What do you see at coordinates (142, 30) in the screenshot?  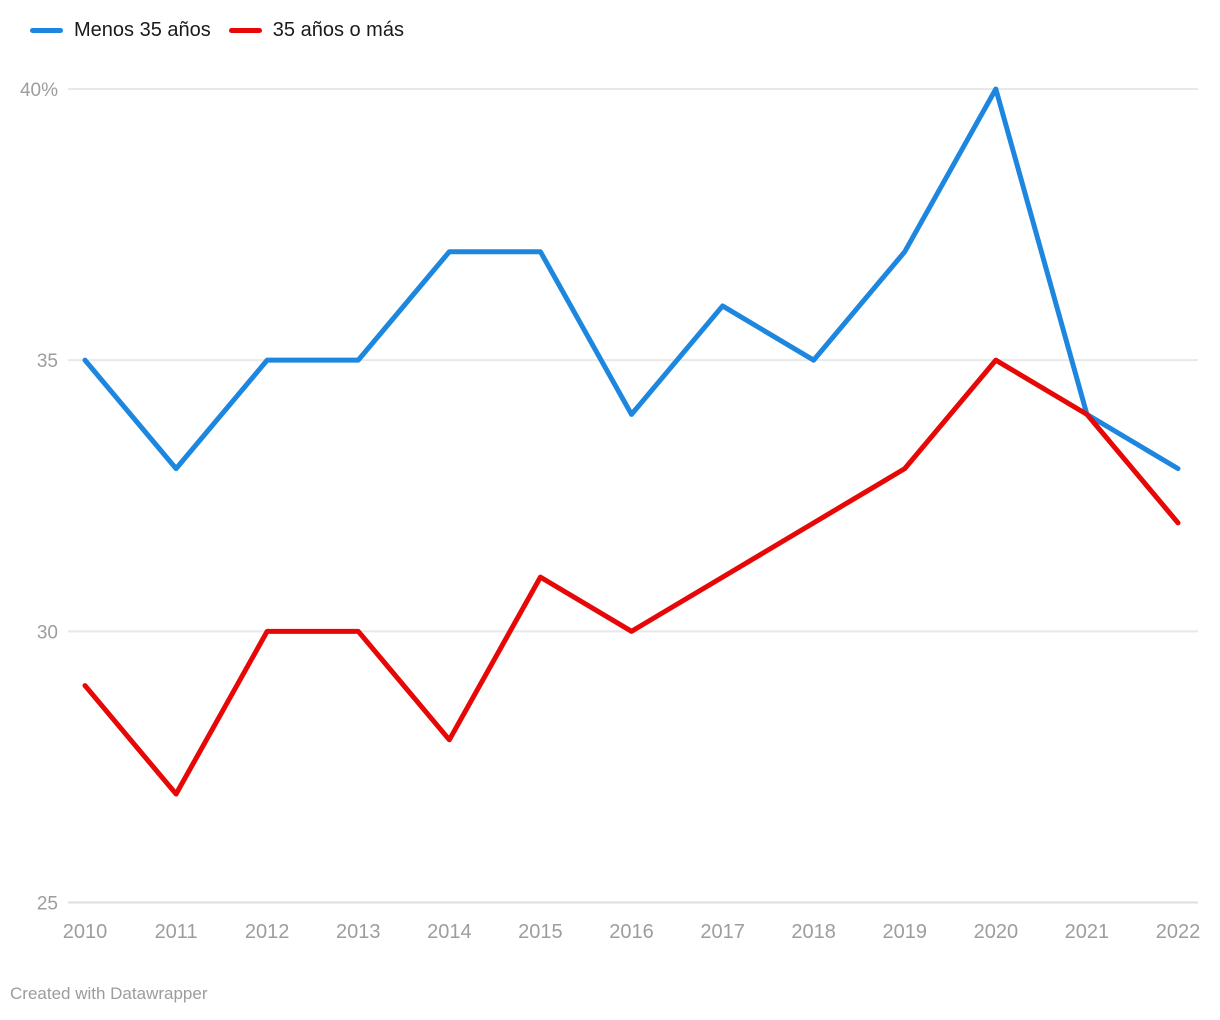 I see `legend-label-menos-35: Menos 35 años` at bounding box center [142, 30].